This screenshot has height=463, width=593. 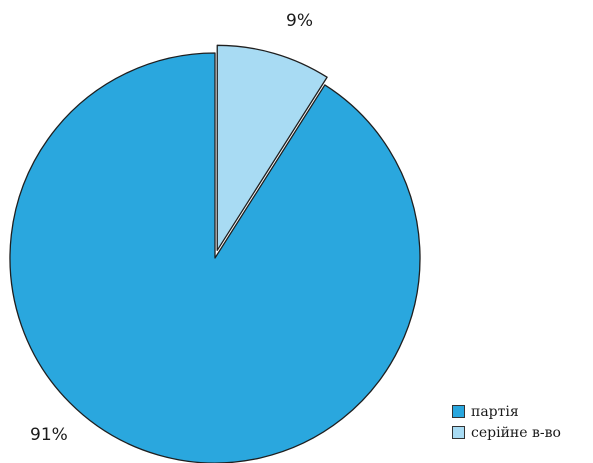 I want to click on legend-swatch-party, so click(x=458, y=411).